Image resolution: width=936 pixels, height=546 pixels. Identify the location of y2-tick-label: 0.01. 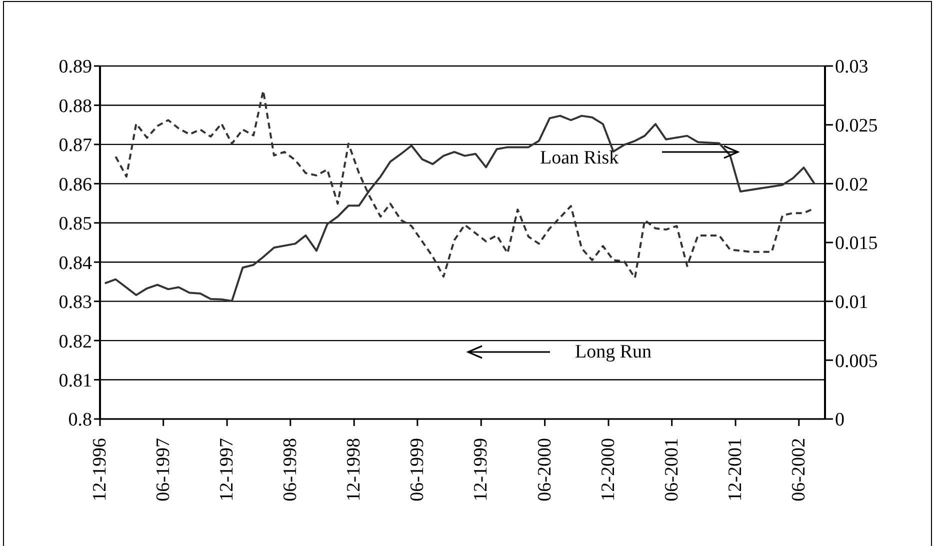
(851, 303).